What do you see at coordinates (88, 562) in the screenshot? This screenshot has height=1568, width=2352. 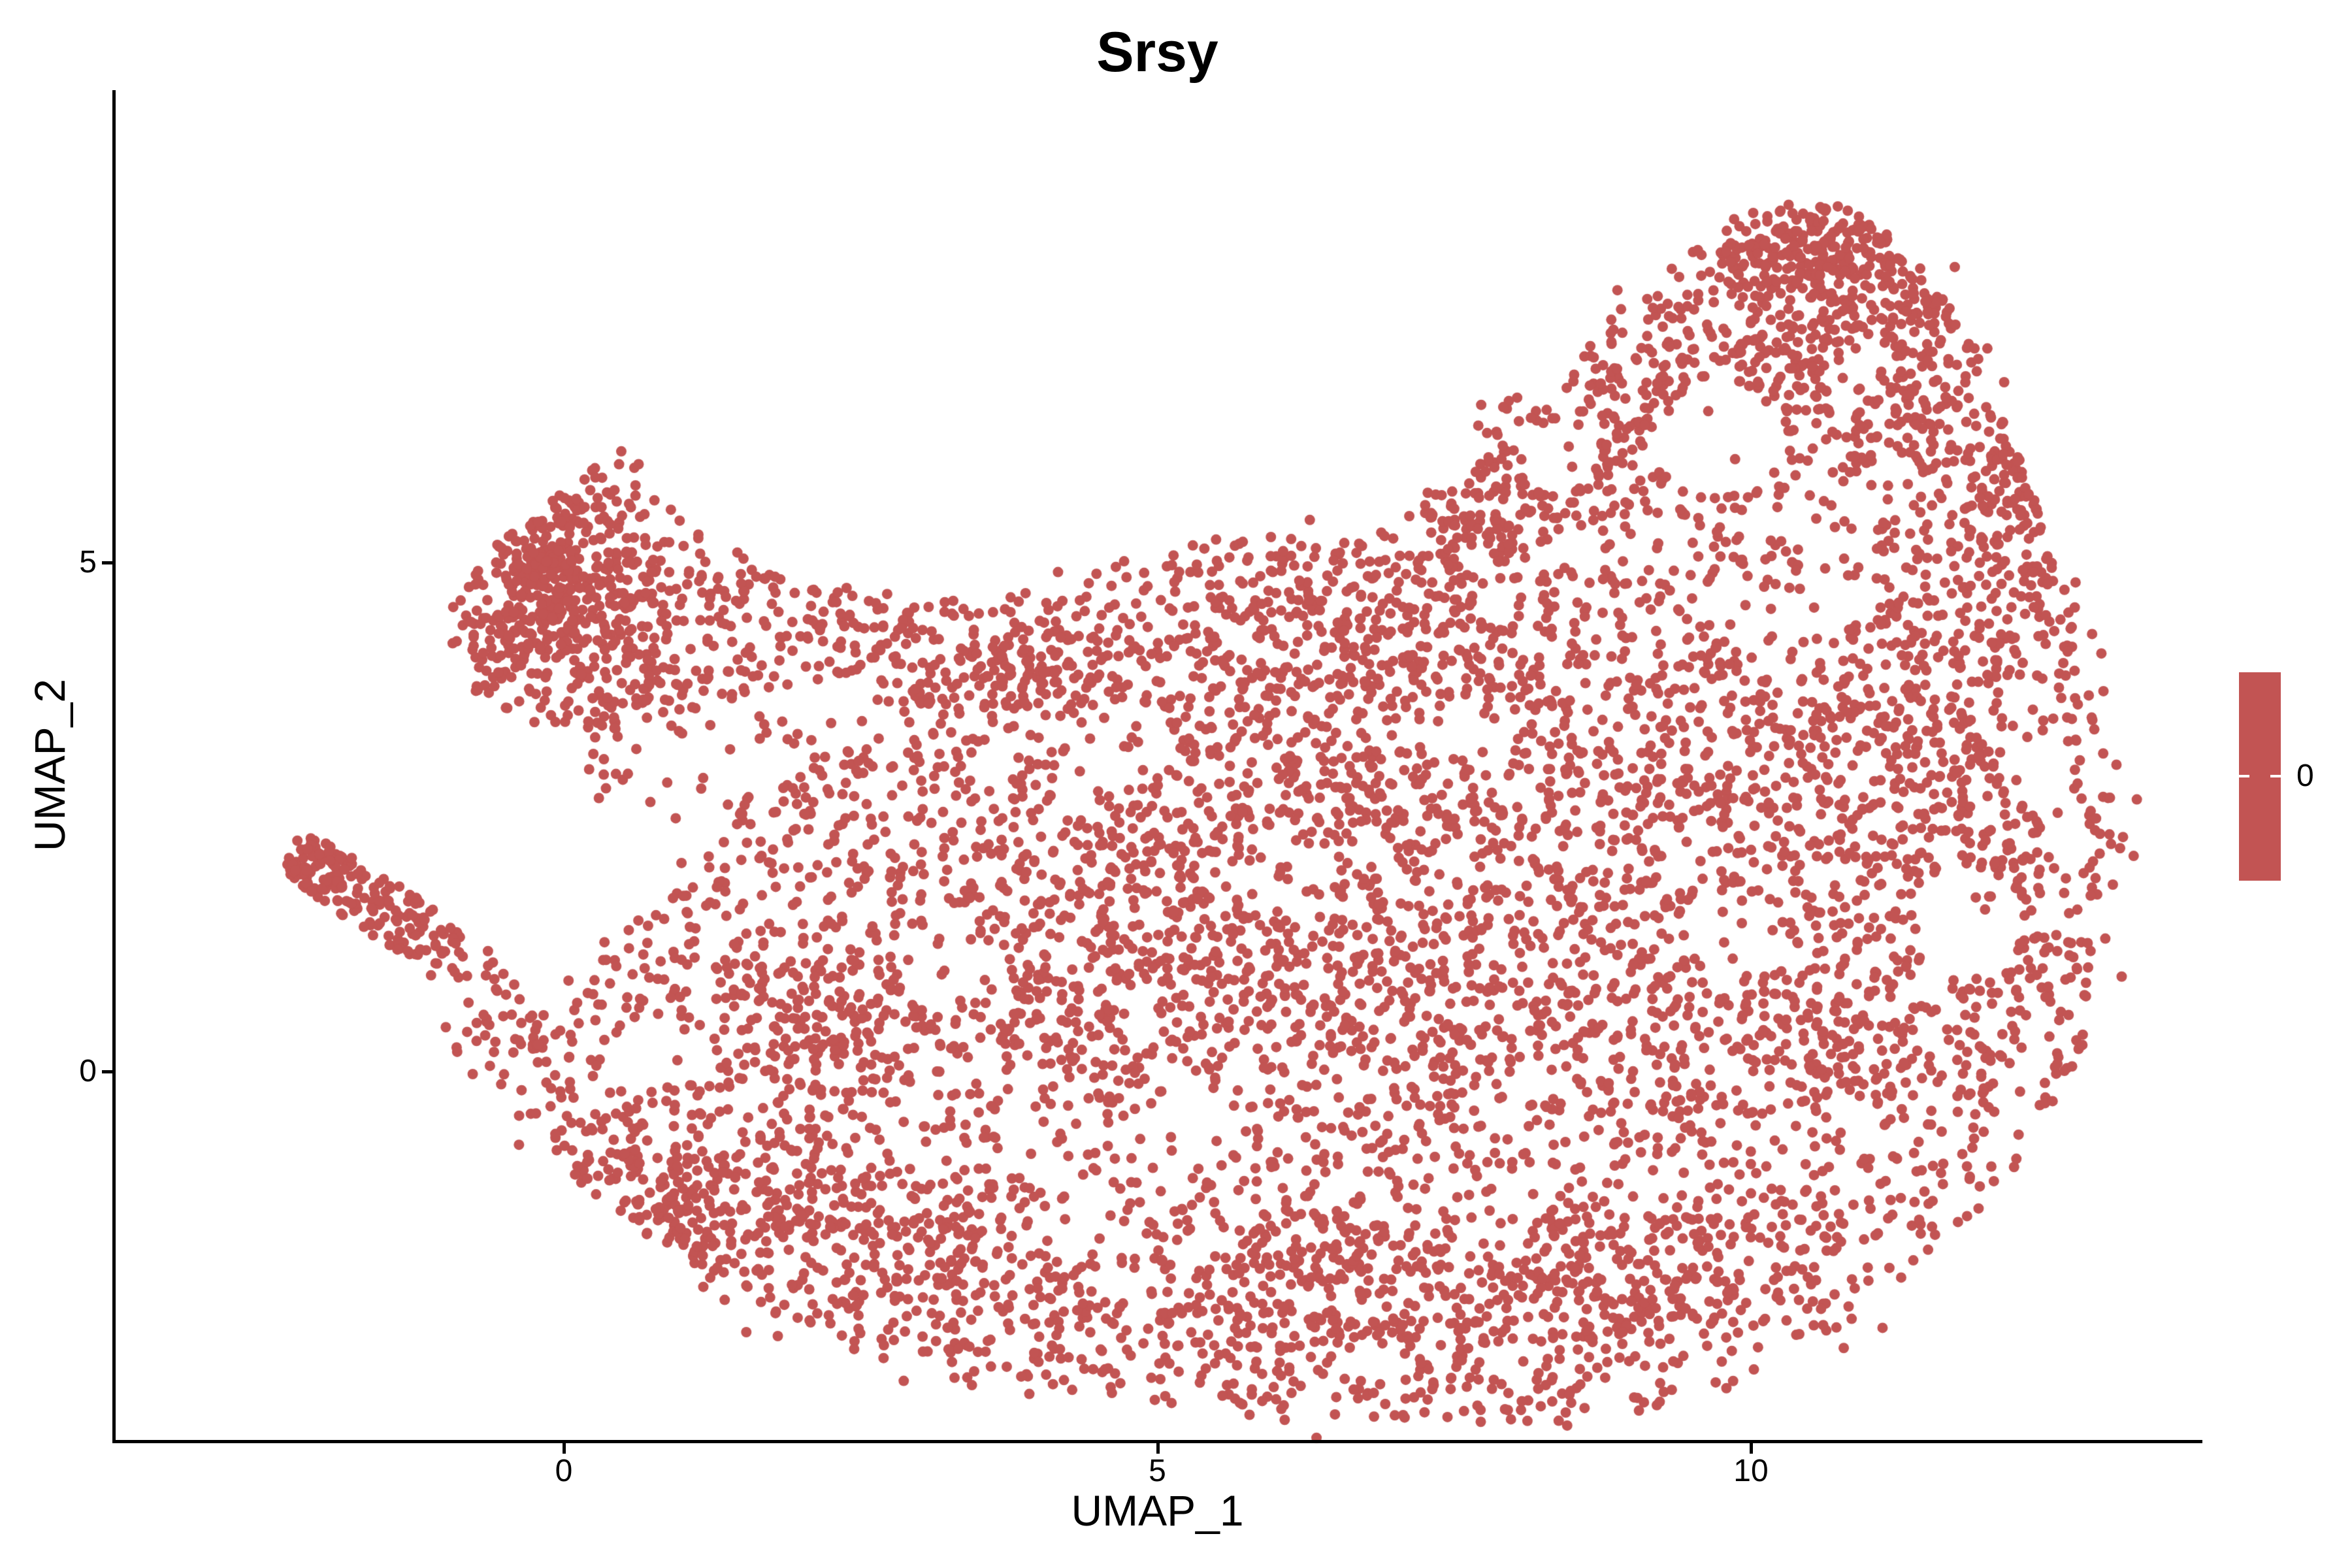 I see `y-tick-label: 5` at bounding box center [88, 562].